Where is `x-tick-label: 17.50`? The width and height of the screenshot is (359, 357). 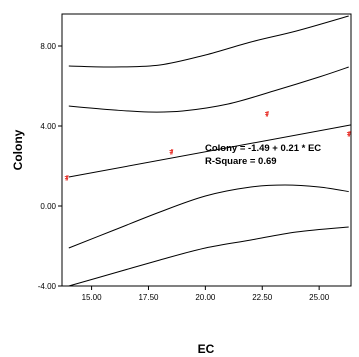 x-tick-label: 17.50 is located at coordinates (148, 297).